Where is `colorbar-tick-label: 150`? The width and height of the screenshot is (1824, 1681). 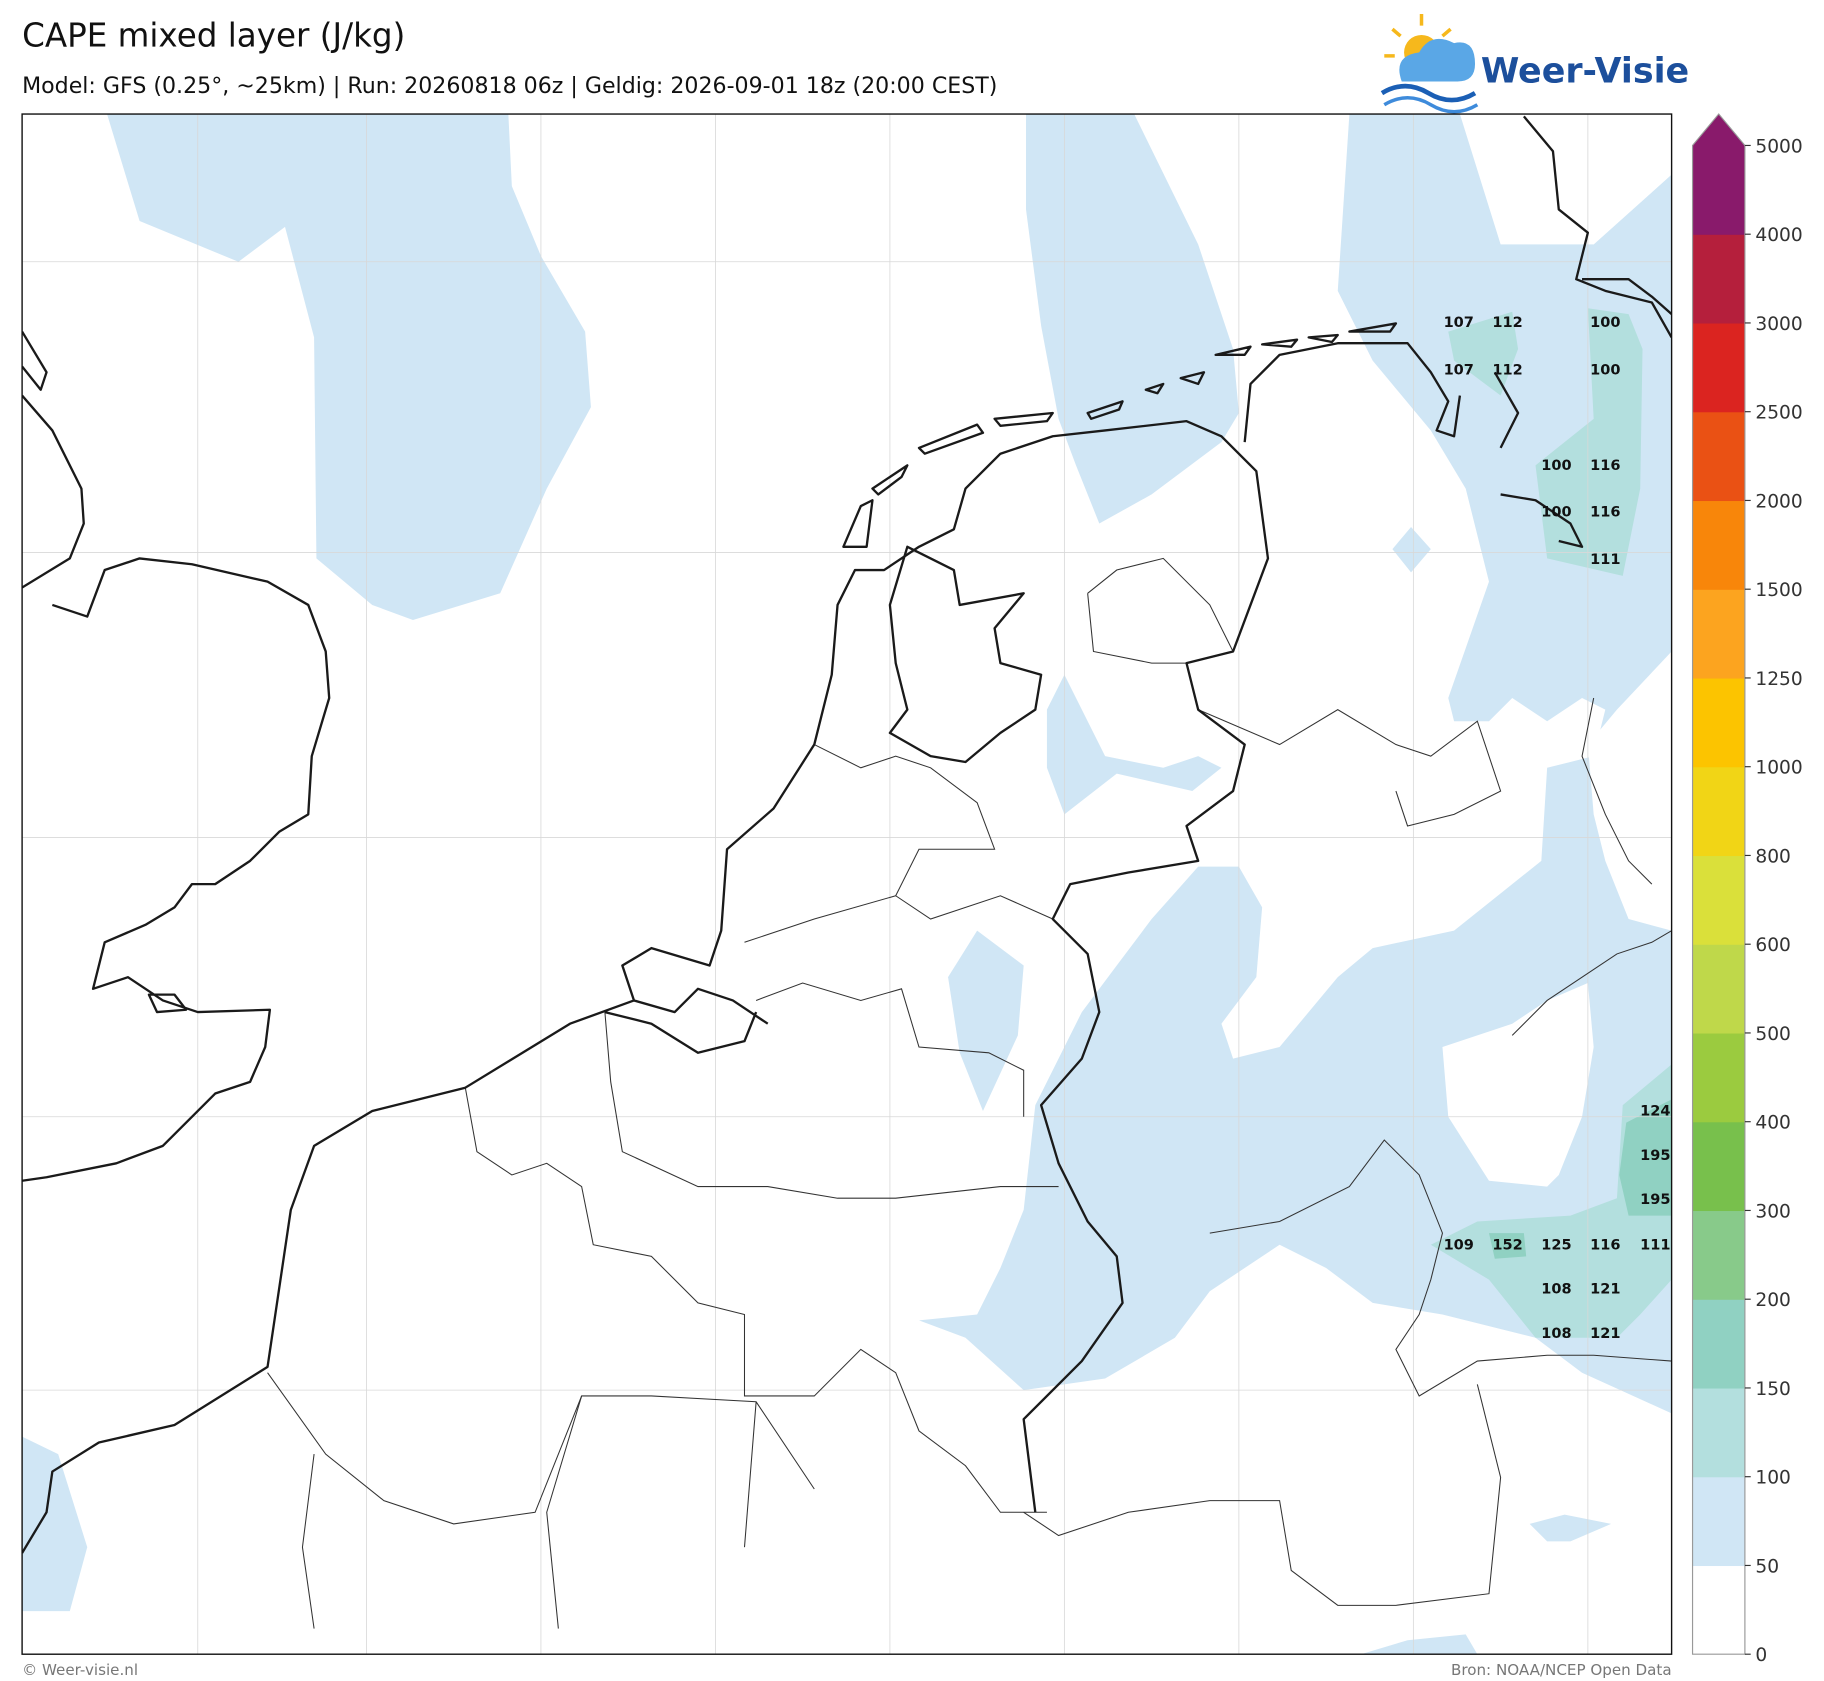
colorbar-tick-label: 150 is located at coordinates (1773, 1389).